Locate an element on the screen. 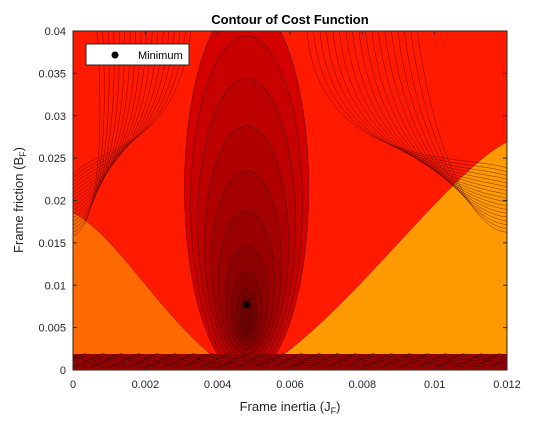 The height and width of the screenshot is (425, 560). legend-box is located at coordinates (137, 54).